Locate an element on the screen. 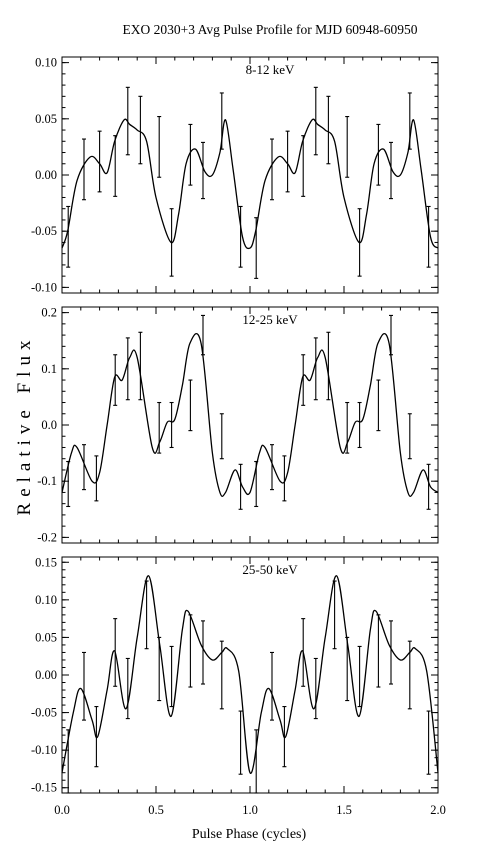  x-tick-label: 1.0 is located at coordinates (250, 810).